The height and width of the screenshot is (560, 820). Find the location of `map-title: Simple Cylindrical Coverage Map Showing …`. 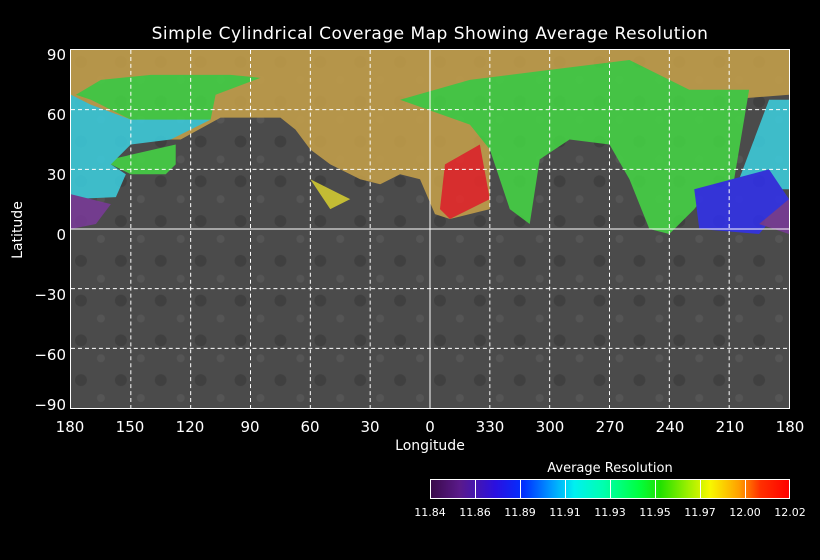

map-title: Simple Cylindrical Coverage Map Showing … is located at coordinates (430, 34).